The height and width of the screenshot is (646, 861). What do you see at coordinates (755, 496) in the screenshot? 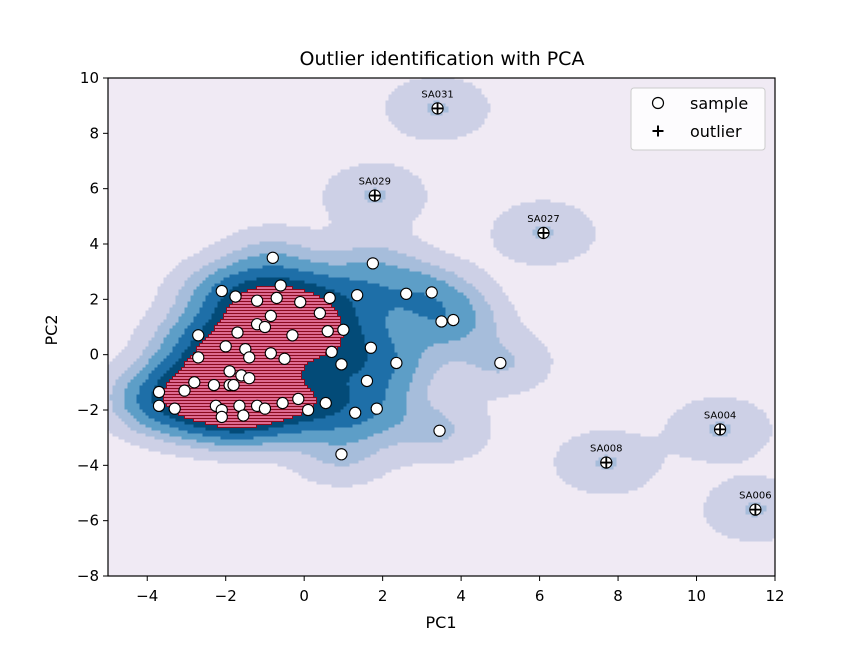
I see `outlier-label: SA006` at bounding box center [755, 496].